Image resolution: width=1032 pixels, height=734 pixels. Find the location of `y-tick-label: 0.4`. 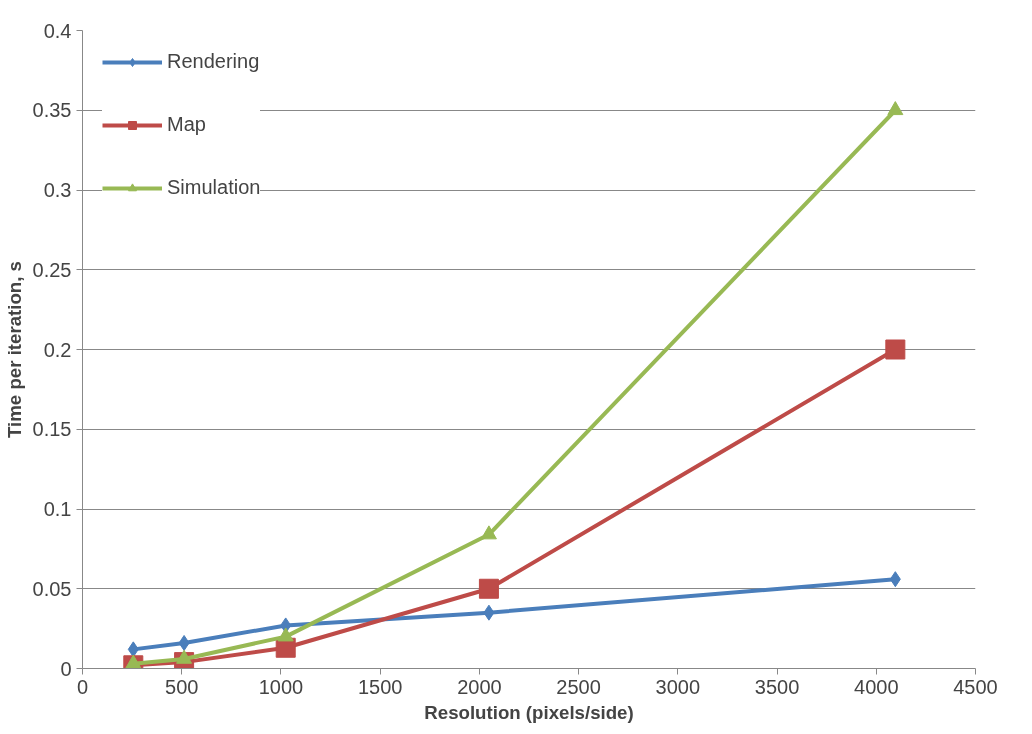

y-tick-label: 0.4 is located at coordinates (57, 30).